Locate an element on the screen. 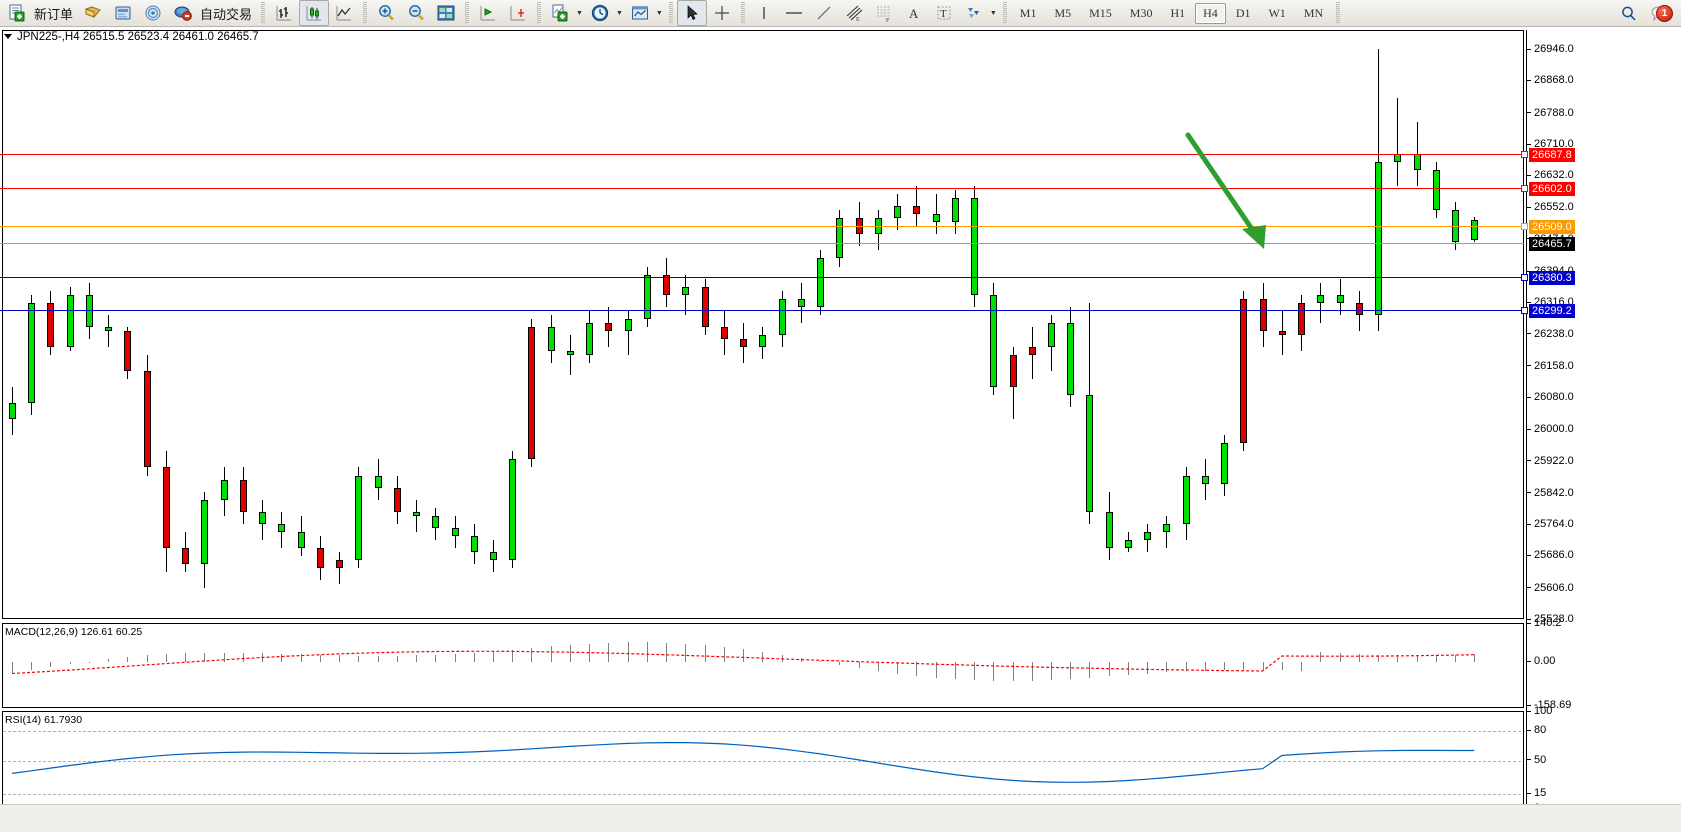 This screenshot has width=1681, height=832. notifications-button: 1 is located at coordinates (1661, 14).